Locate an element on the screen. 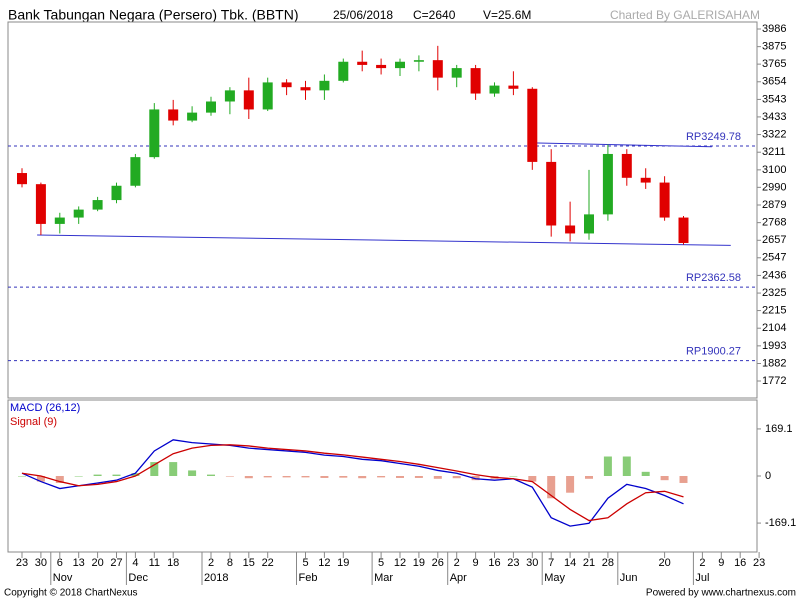  x-tick-label: 7 is located at coordinates (551, 563).